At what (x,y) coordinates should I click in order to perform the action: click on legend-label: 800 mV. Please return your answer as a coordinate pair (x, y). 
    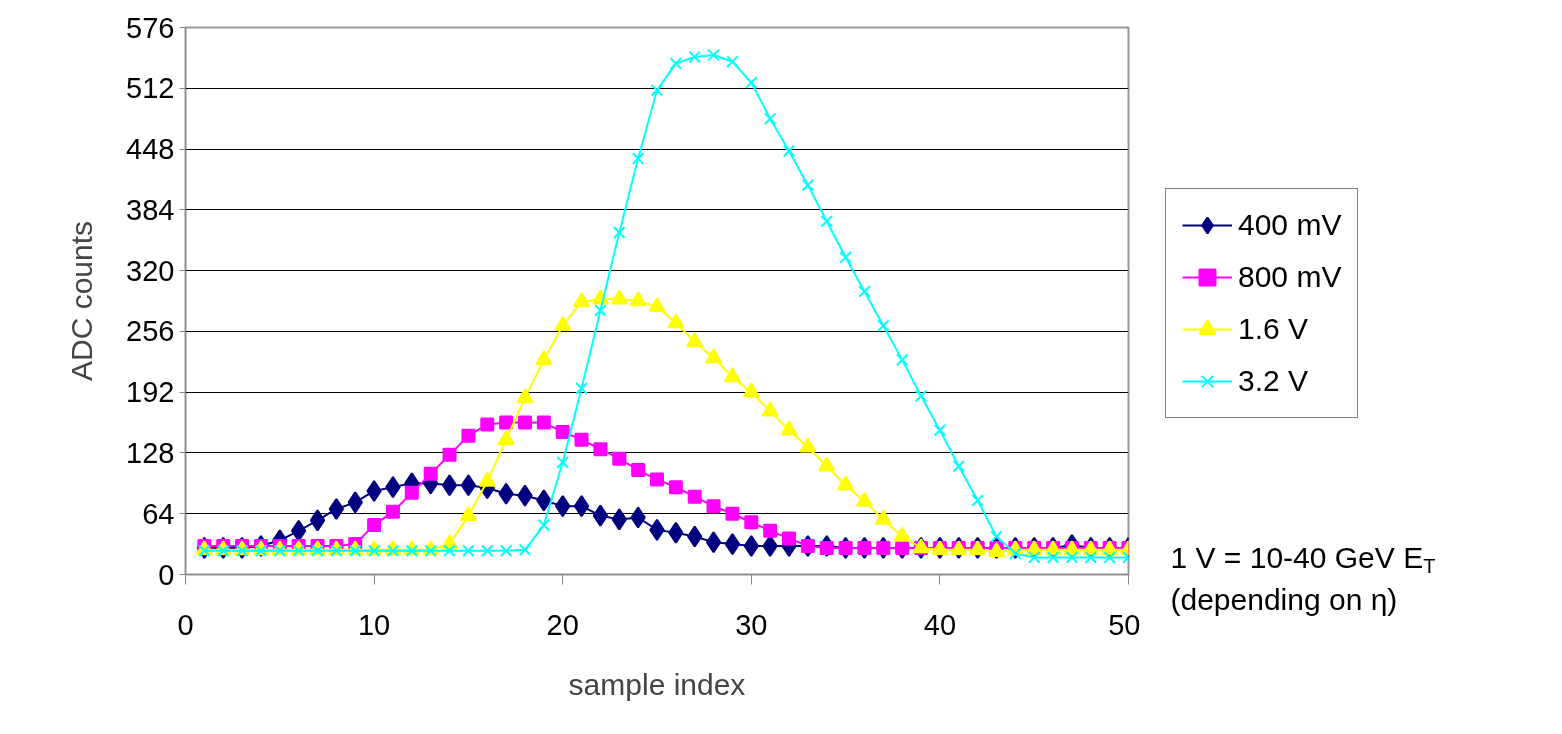
    Looking at the image, I should click on (1290, 277).